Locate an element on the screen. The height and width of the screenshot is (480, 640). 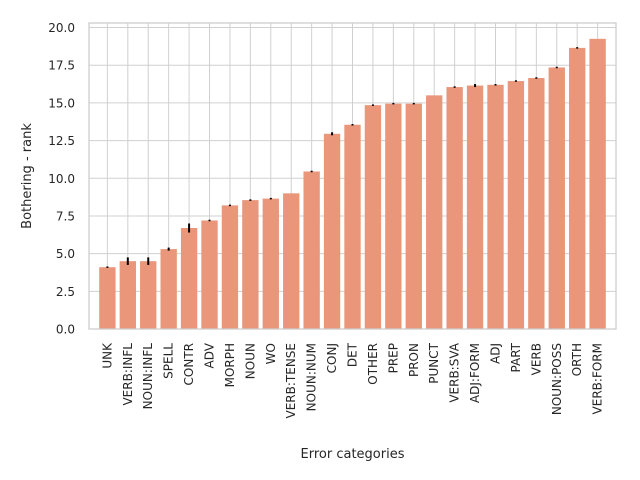
x-tick-label: ADJ:FORM is located at coordinates (475, 373).